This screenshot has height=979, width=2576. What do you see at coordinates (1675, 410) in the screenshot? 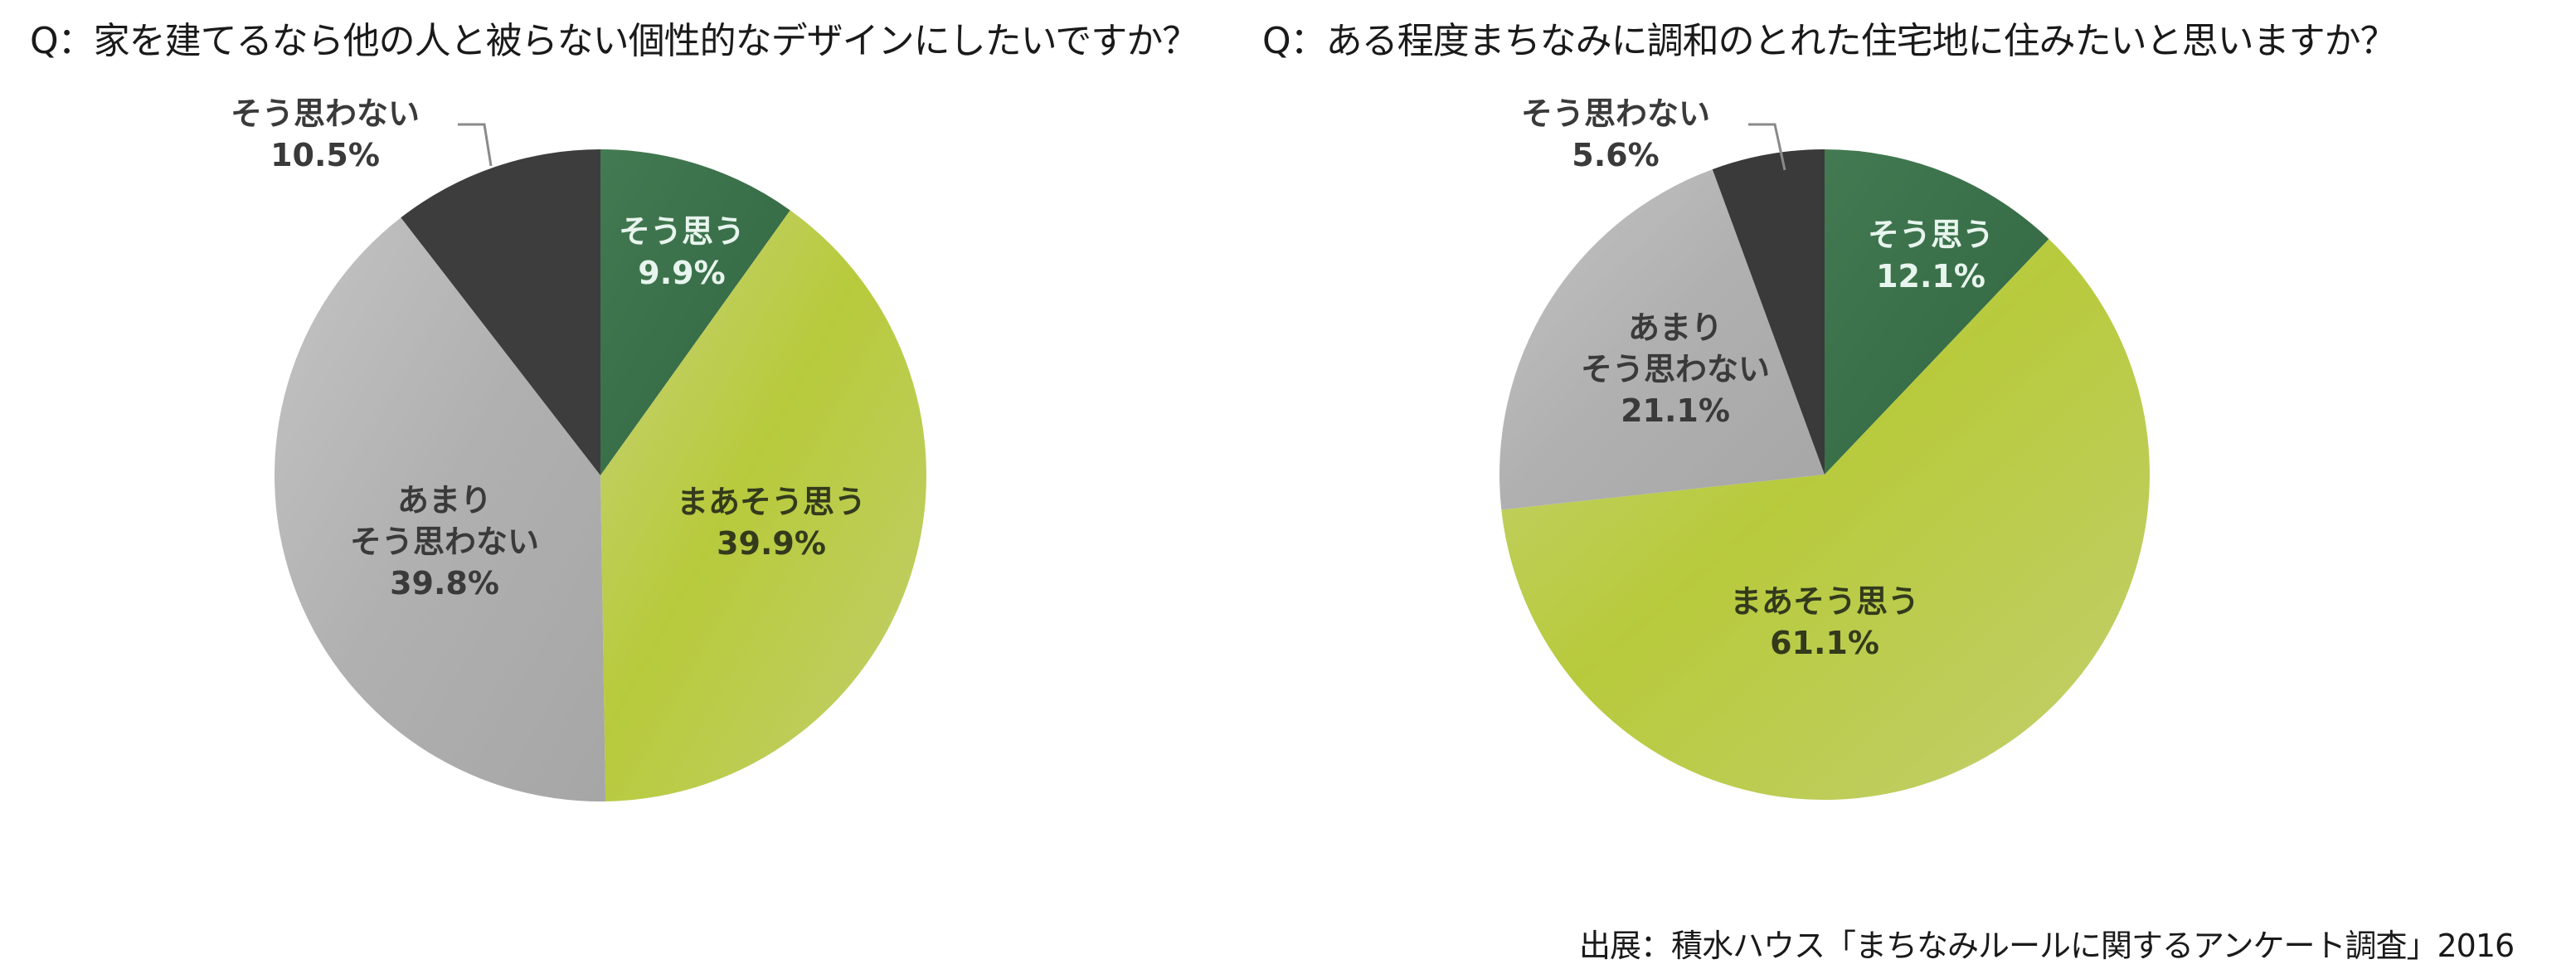
I see `data-label-line: 21.1%` at bounding box center [1675, 410].